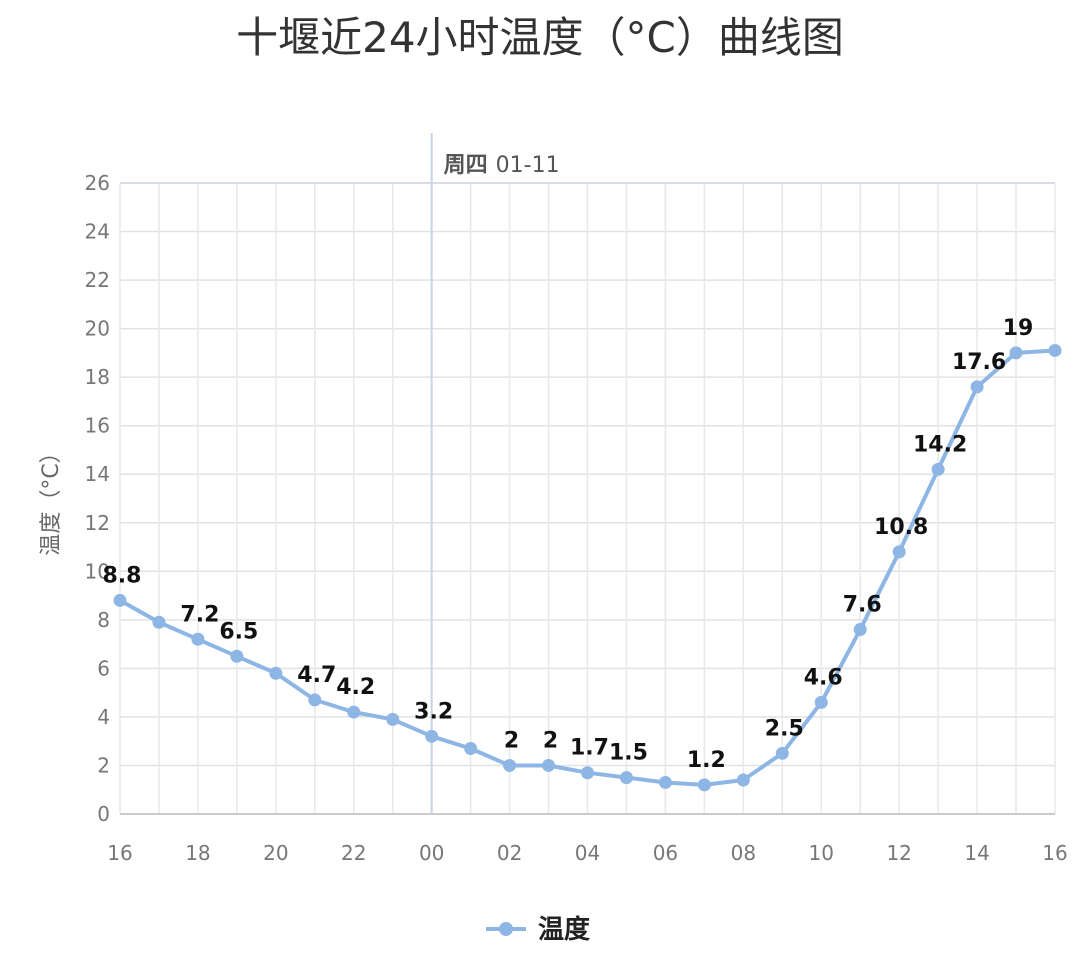 The width and height of the screenshot is (1080, 970). What do you see at coordinates (238, 631) in the screenshot?
I see `data-label: 6.5` at bounding box center [238, 631].